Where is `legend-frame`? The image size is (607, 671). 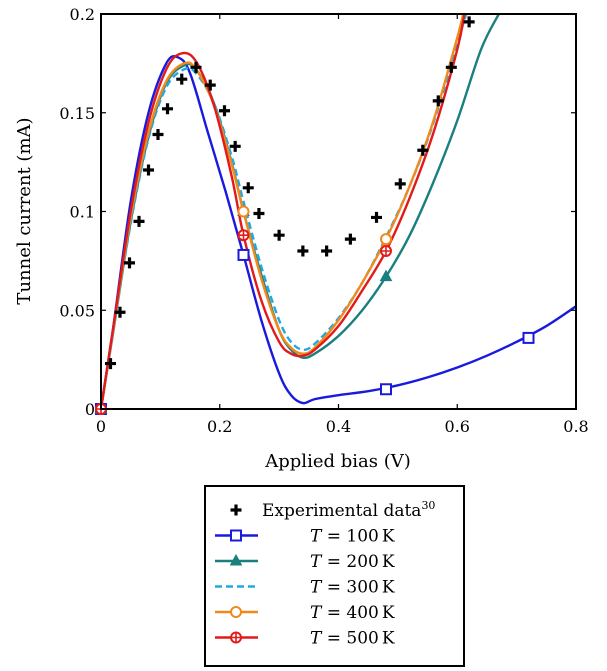
legend-frame is located at coordinates (334, 576).